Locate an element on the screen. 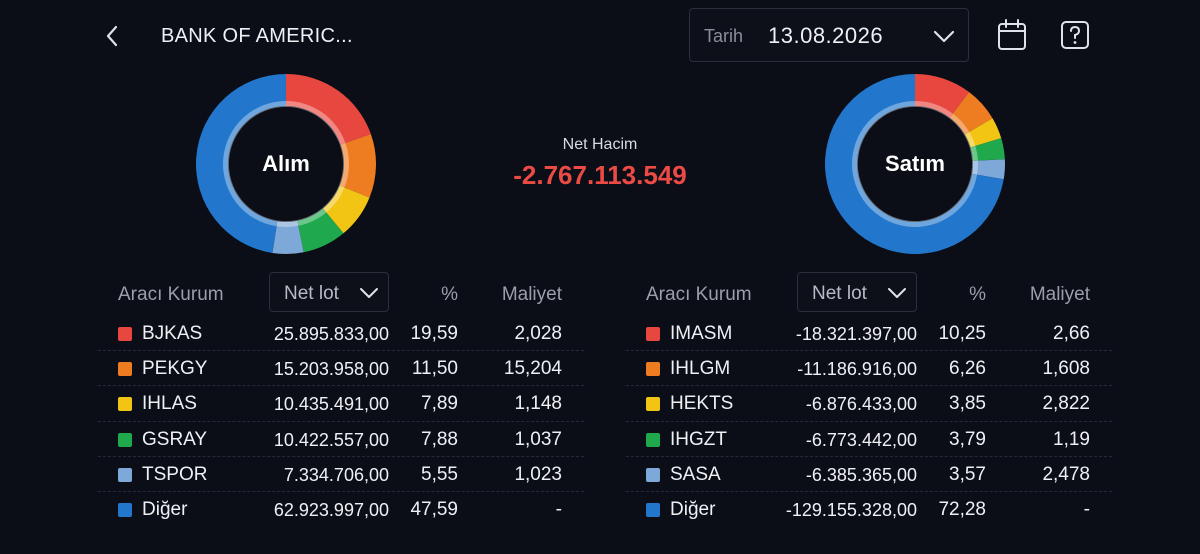 The height and width of the screenshot is (554, 1200). sell-broker-row: IHGZT -6.773.442,00 3,79 1,19 is located at coordinates (869, 439).